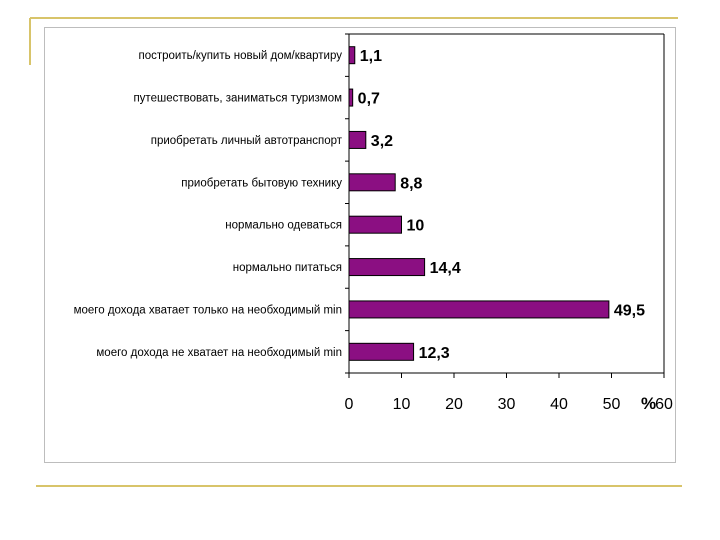  What do you see at coordinates (445, 268) in the screenshot?
I see `value-label: 14,4` at bounding box center [445, 268].